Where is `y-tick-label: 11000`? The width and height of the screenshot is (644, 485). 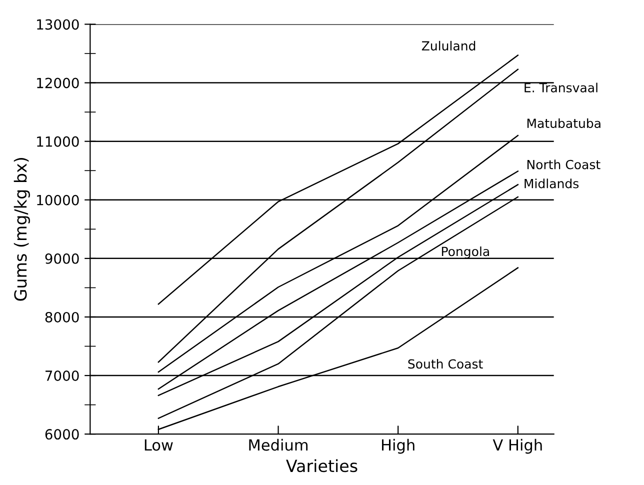
y-tick-label: 11000 is located at coordinates (58, 141).